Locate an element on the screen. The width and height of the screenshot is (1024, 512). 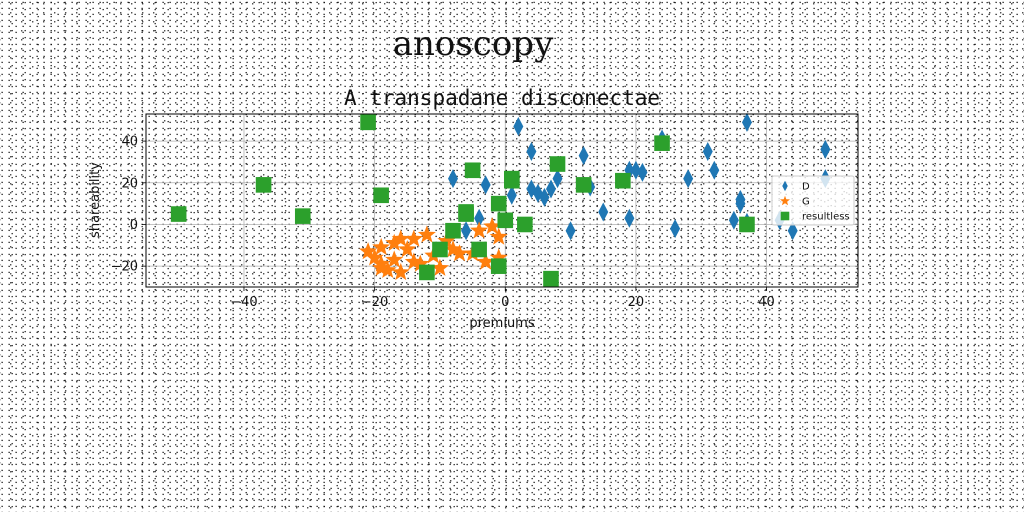
legend-box is located at coordinates (813, 200).